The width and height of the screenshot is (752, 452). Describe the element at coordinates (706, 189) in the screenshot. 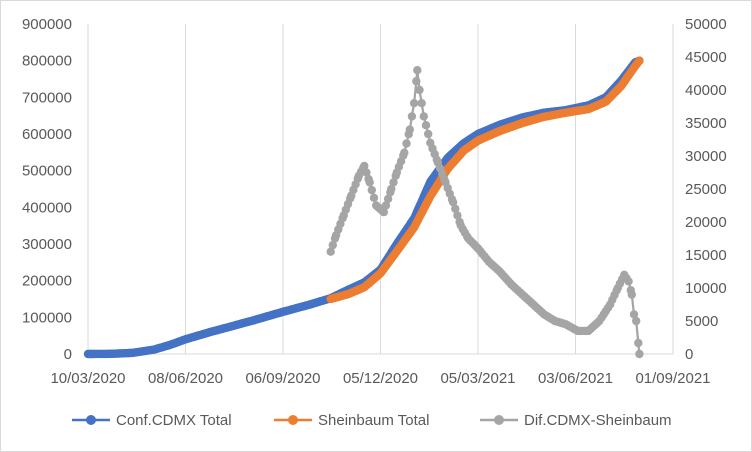

I see `y-right-tick-label: 25000` at that location.